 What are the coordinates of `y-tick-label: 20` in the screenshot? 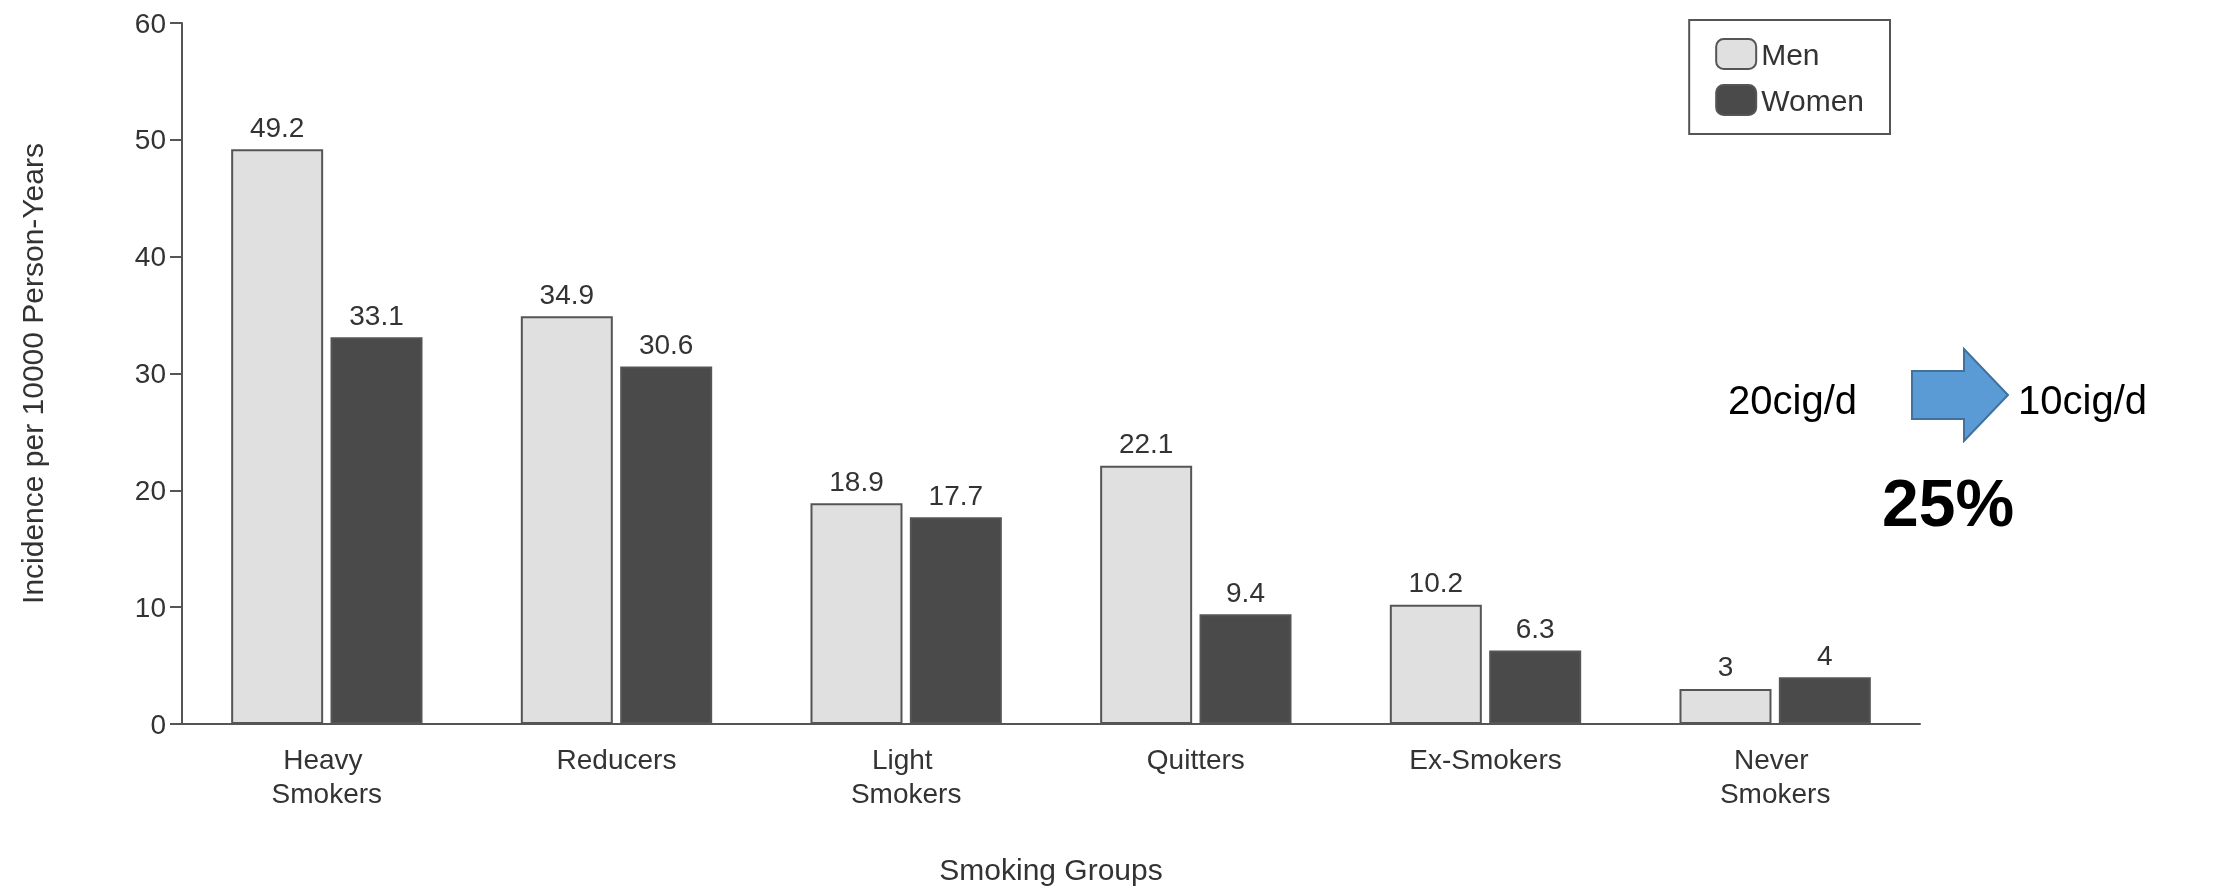 It's located at (150, 490).